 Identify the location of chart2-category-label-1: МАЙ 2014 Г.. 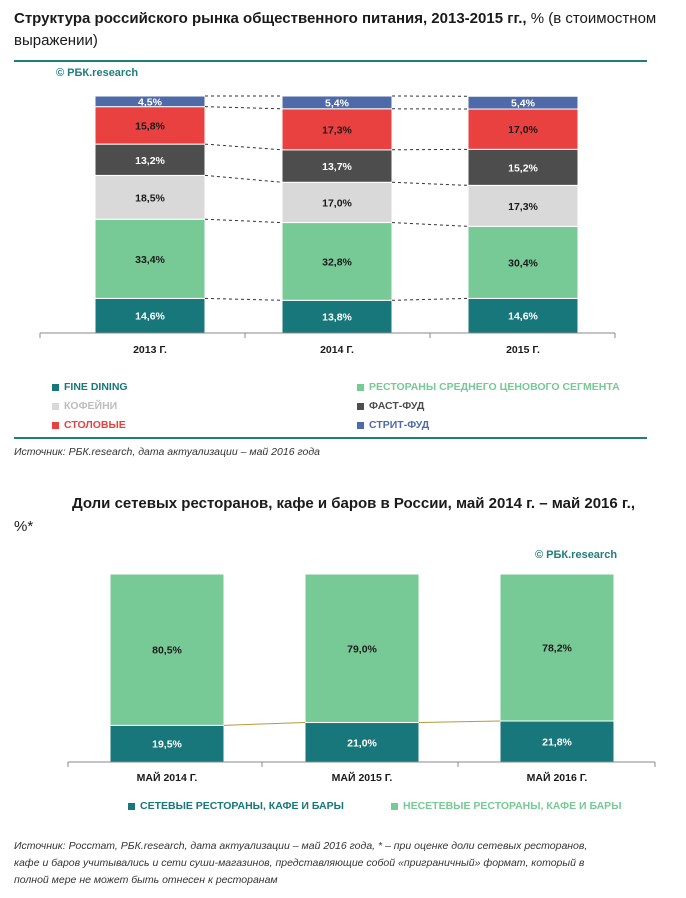
(167, 777).